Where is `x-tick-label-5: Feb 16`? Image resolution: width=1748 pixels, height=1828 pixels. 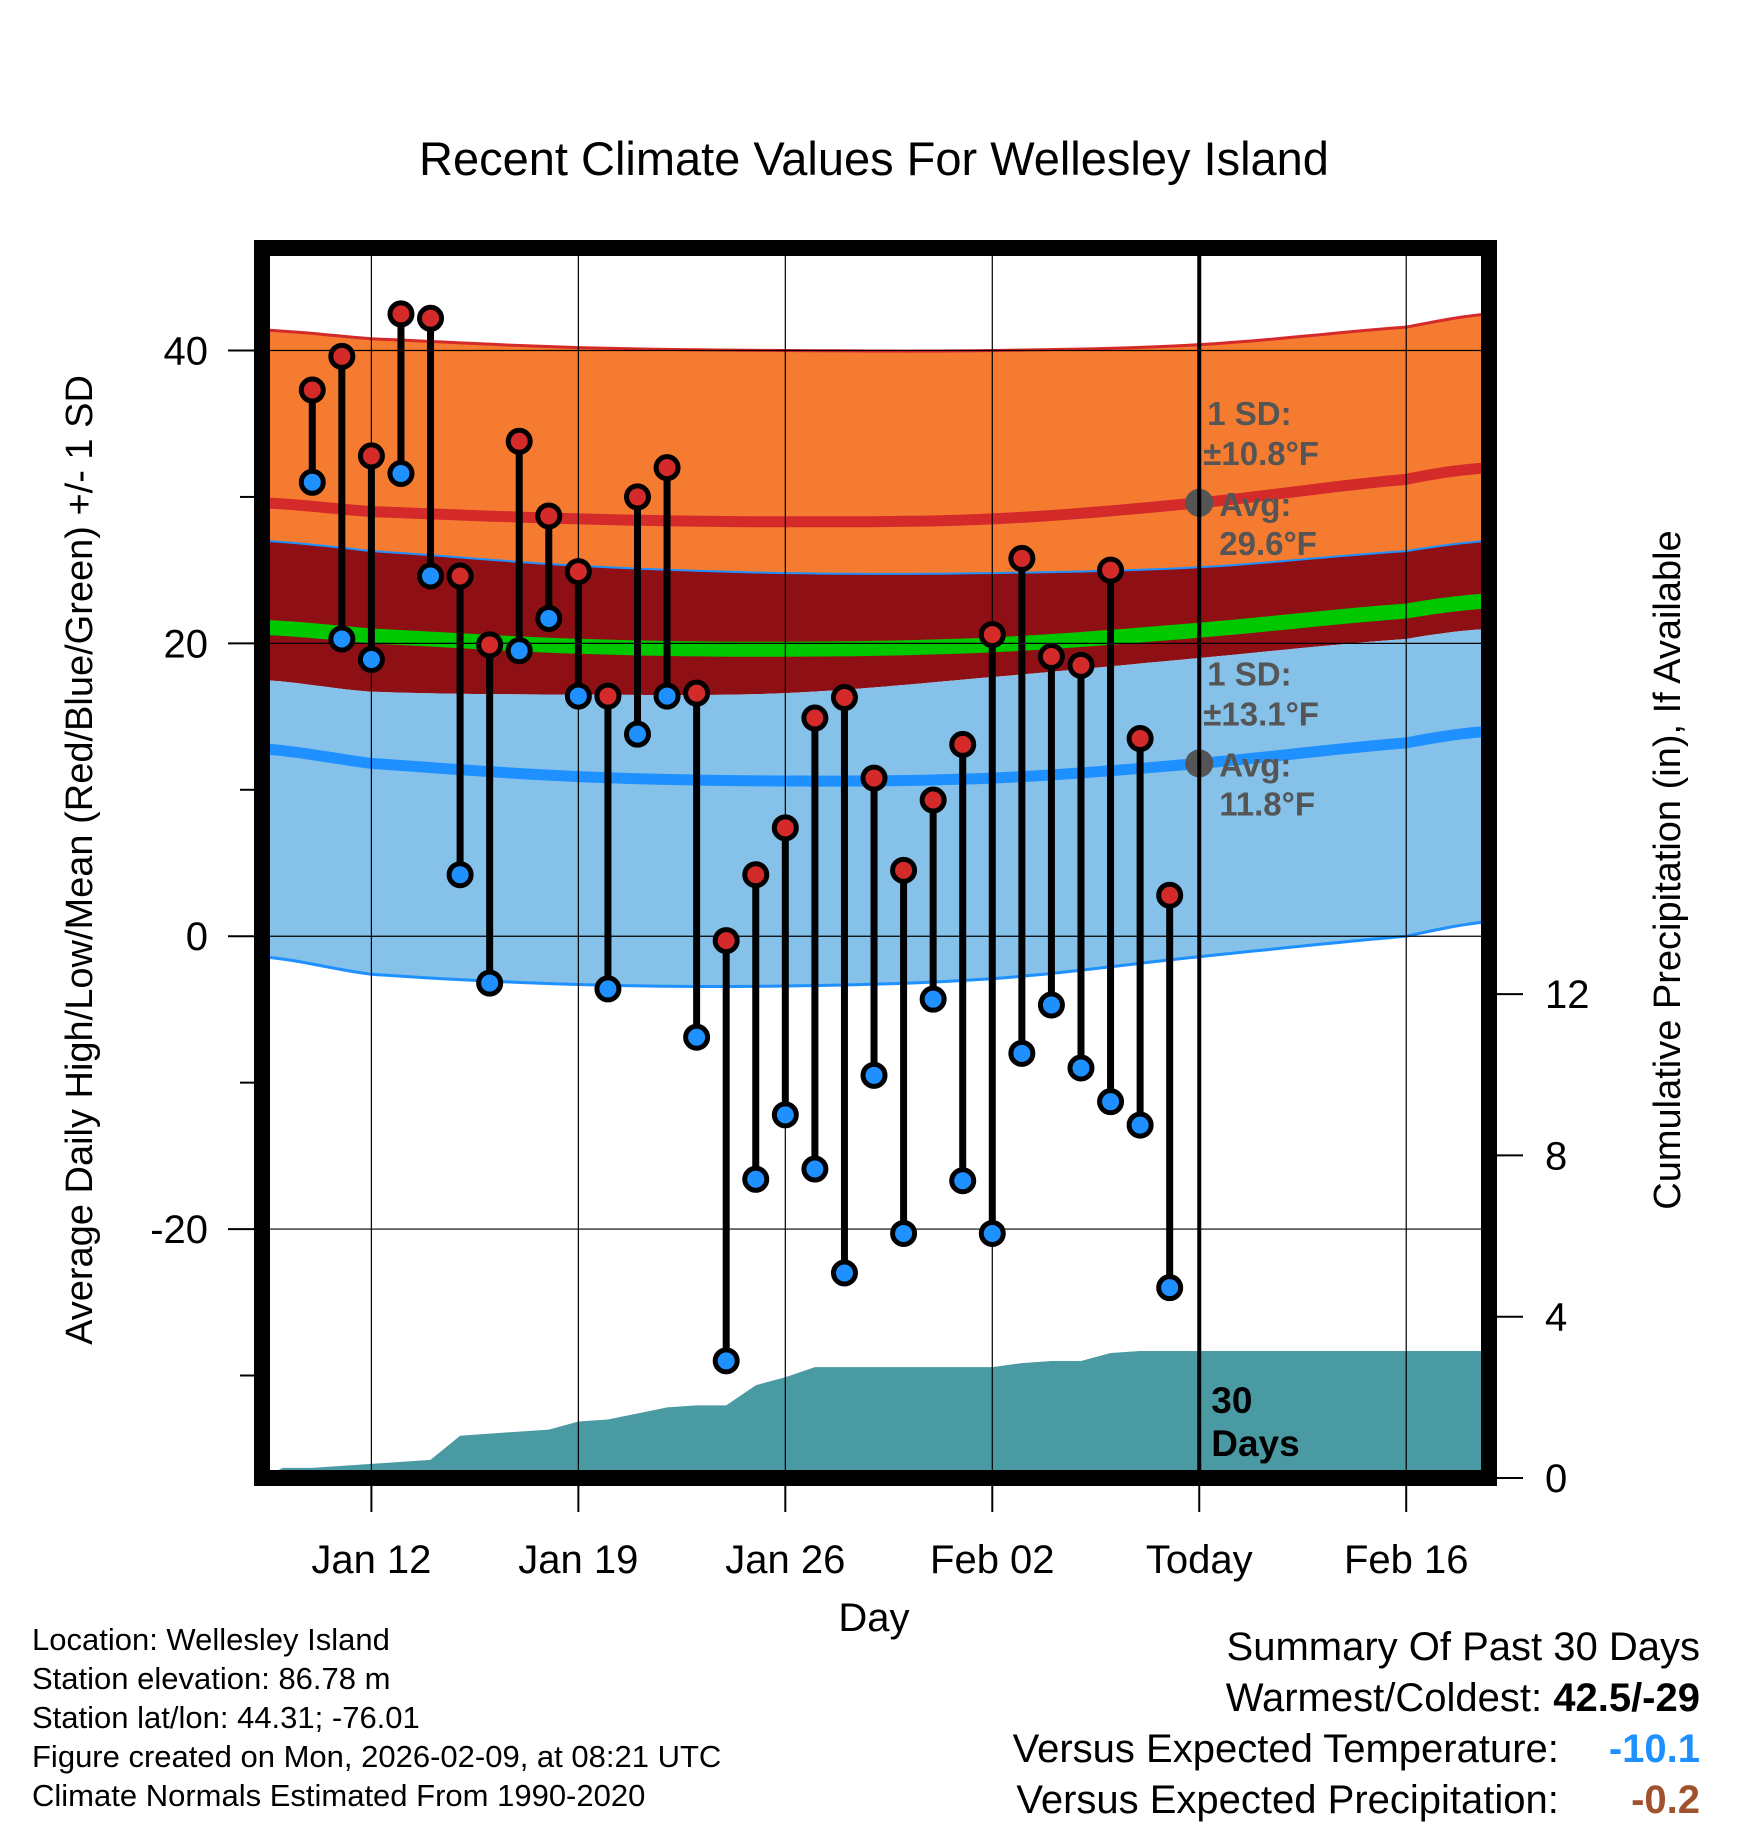
x-tick-label-5: Feb 16 is located at coordinates (1406, 1560).